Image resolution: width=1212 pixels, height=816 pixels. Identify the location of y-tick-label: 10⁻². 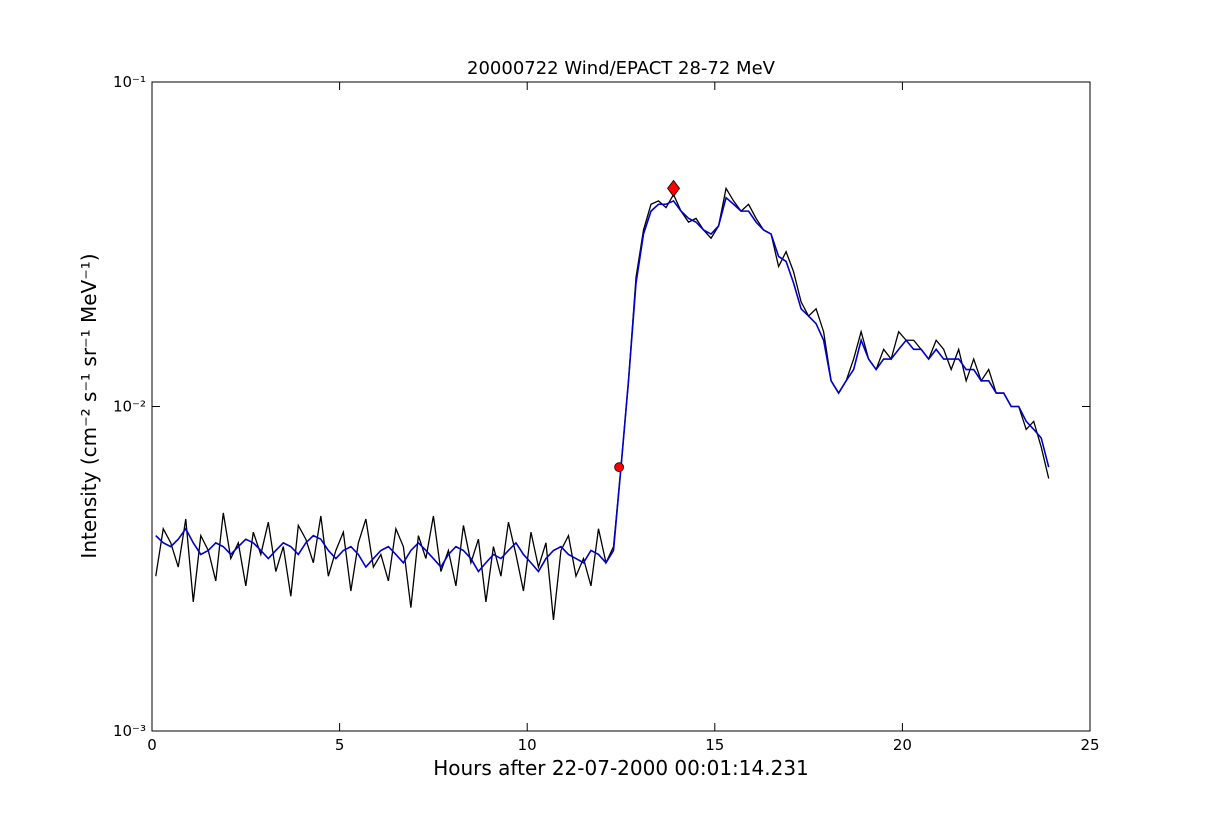
(129, 407).